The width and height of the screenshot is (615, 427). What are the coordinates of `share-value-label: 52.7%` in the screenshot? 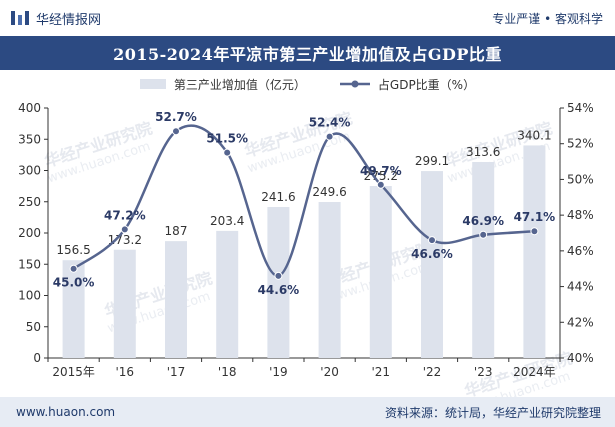 It's located at (176, 117).